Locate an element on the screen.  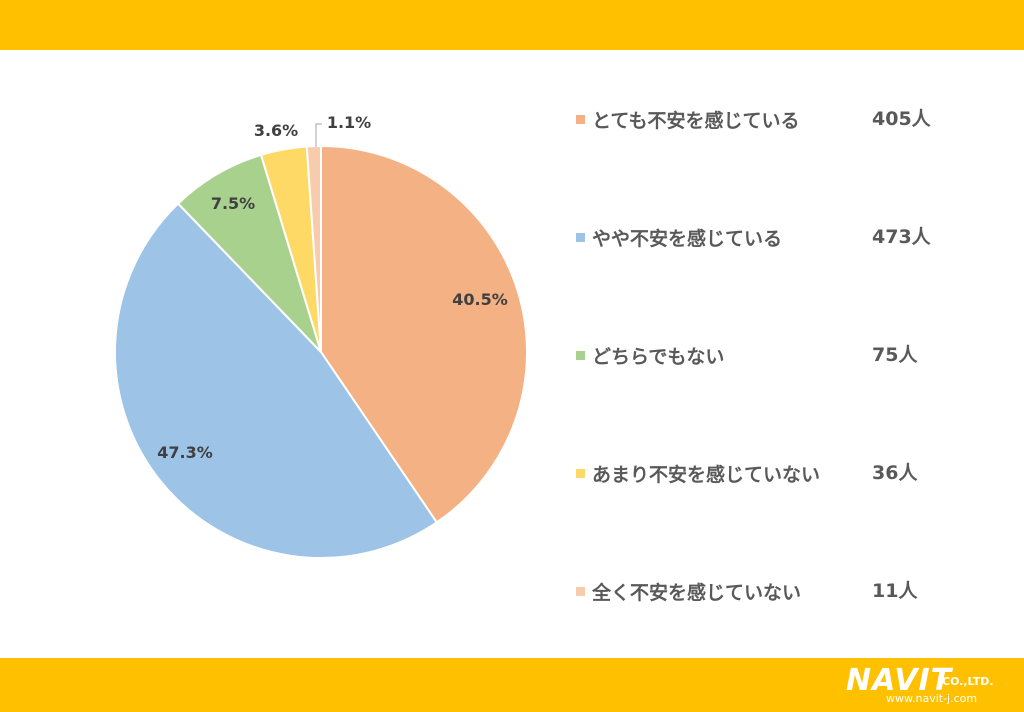
legend-item-5: 全く不安を感じていない is located at coordinates (688, 591).